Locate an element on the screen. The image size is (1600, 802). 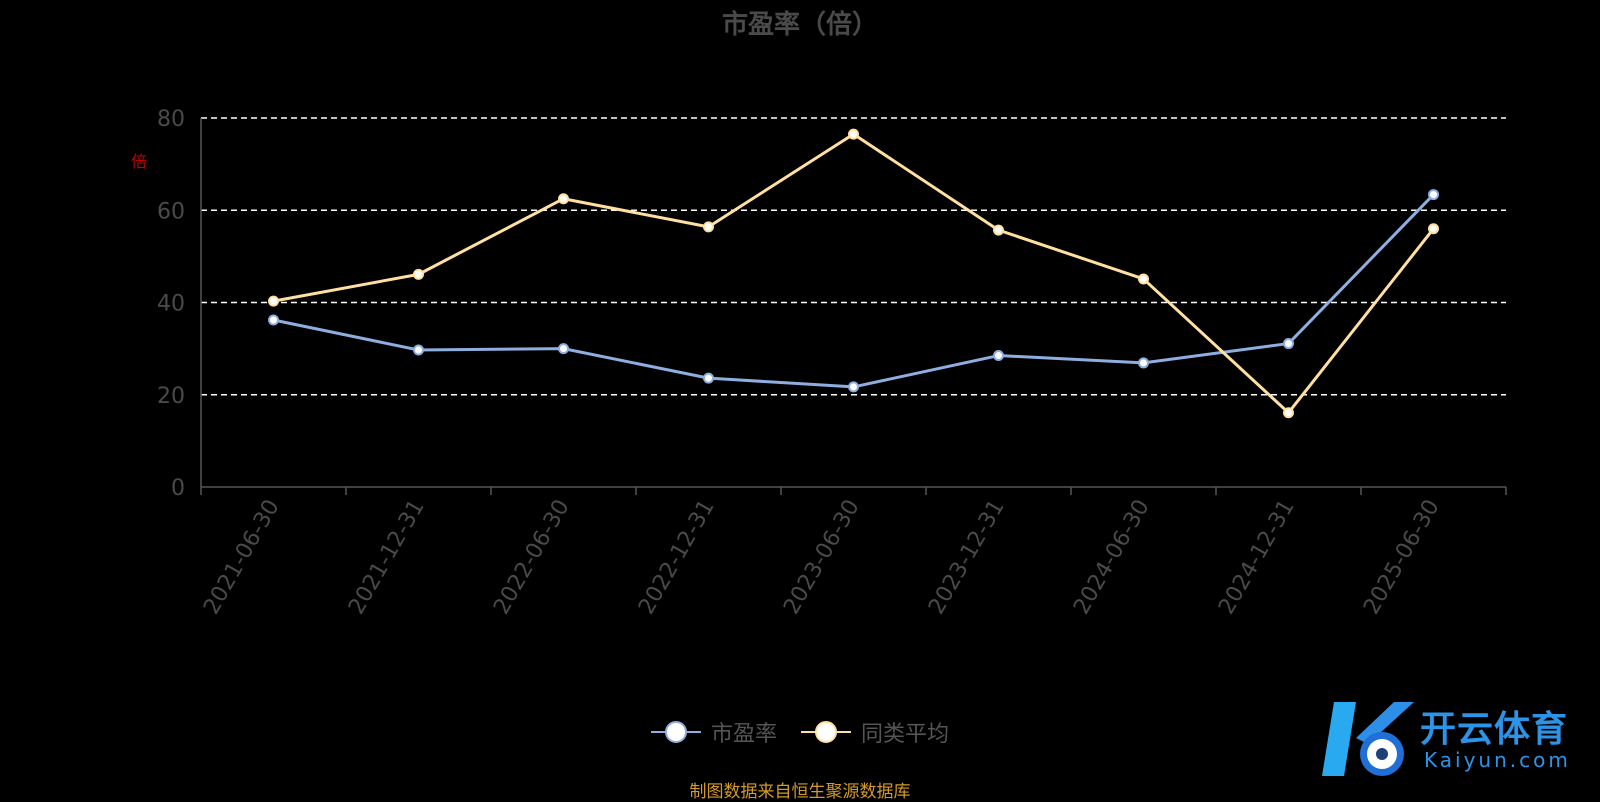
data-source-note: 制图数据来自恒生聚源数据库 is located at coordinates (800, 792).